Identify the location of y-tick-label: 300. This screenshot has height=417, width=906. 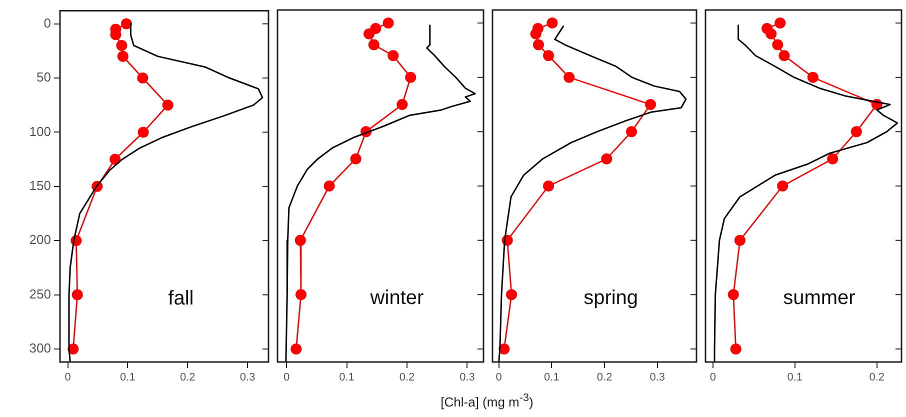
(40, 348).